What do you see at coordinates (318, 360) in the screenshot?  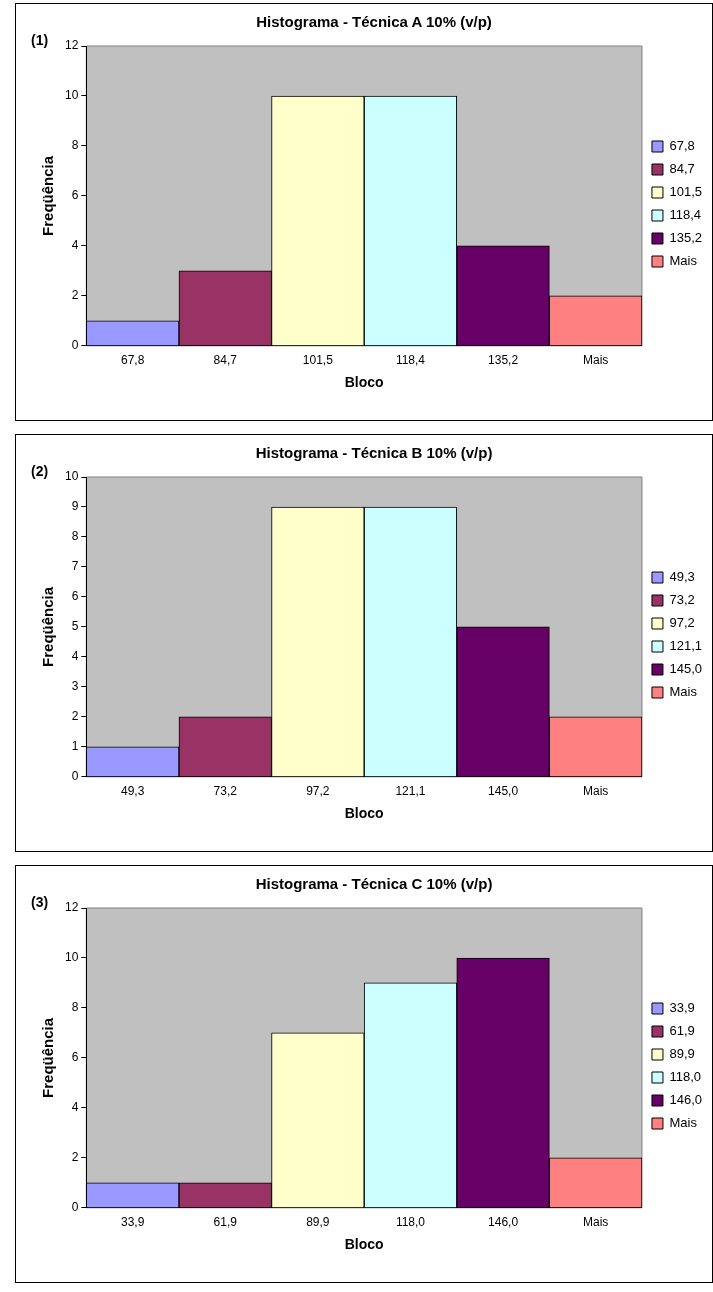 I see `x-tick-label: 101,5` at bounding box center [318, 360].